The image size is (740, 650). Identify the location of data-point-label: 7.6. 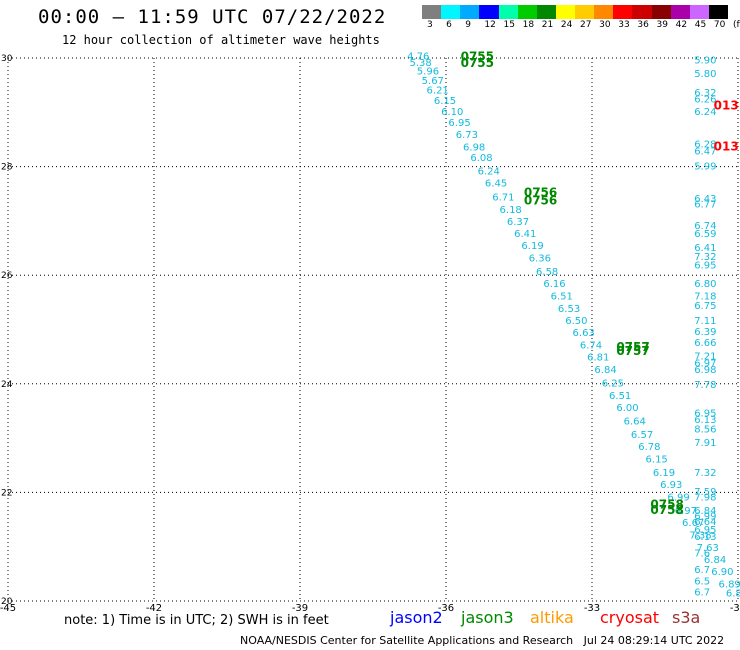
(702, 553).